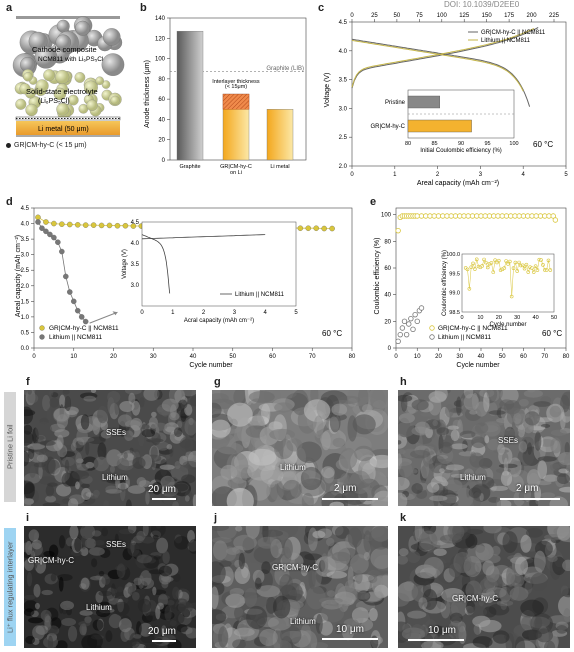 This screenshot has width=574, height=652. Describe the element at coordinates (487, 144) in the screenshot. I see `chart-c-inset-xtick-label: 95` at that location.